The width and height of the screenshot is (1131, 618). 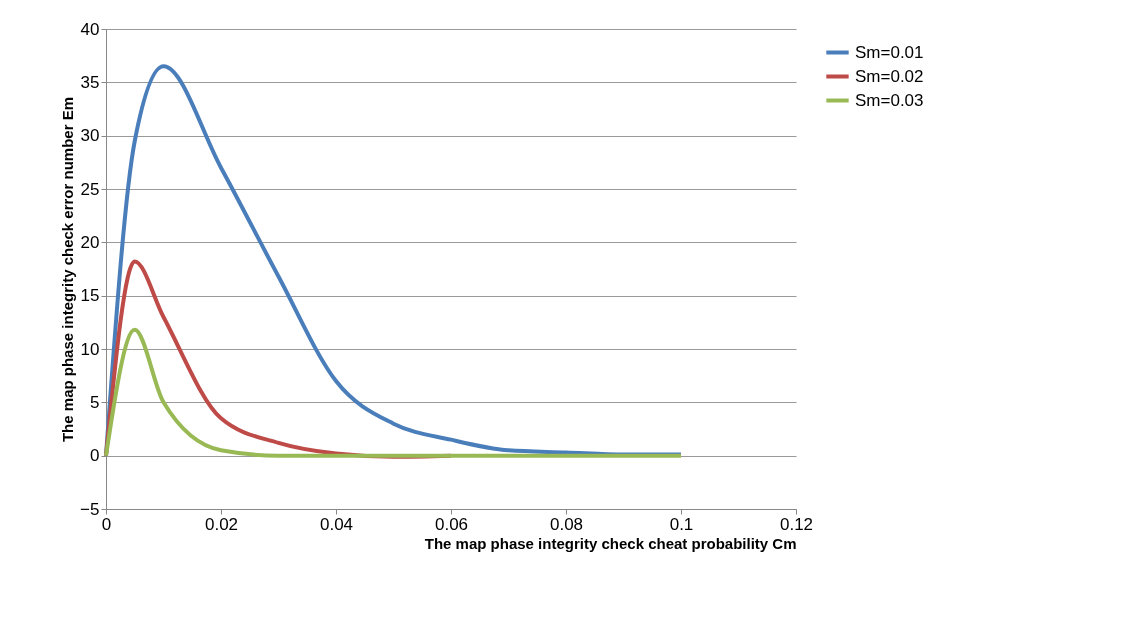 I want to click on y-axis-title: The map phase integrity check error number Em, so click(x=68, y=269).